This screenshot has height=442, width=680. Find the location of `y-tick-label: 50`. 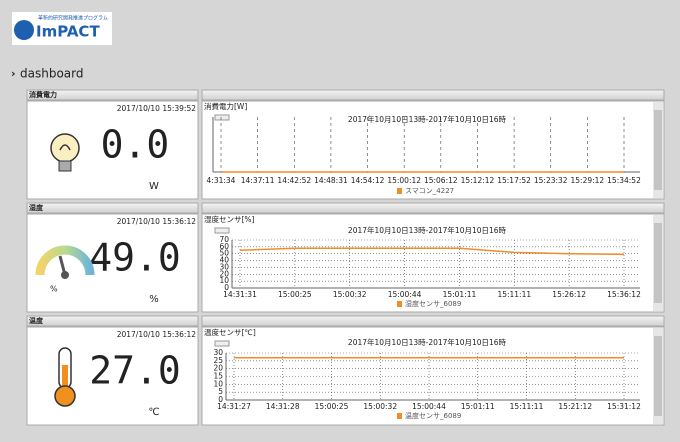

y-tick-label: 50 is located at coordinates (224, 253).